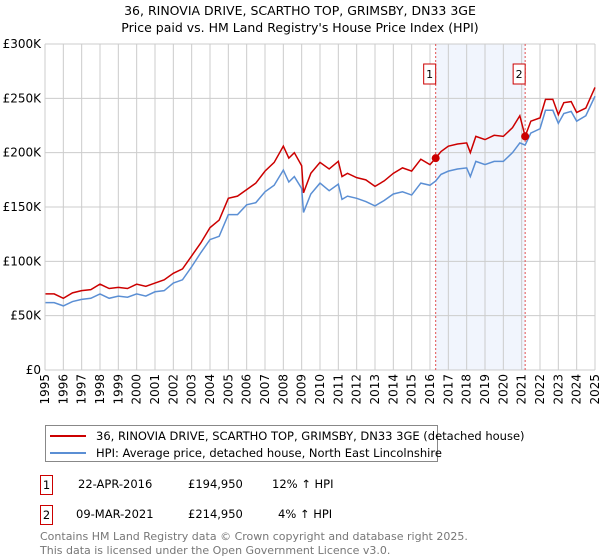 The height and width of the screenshot is (560, 600). Describe the element at coordinates (173, 389) in the screenshot. I see `x-tick-label: 2002` at that location.